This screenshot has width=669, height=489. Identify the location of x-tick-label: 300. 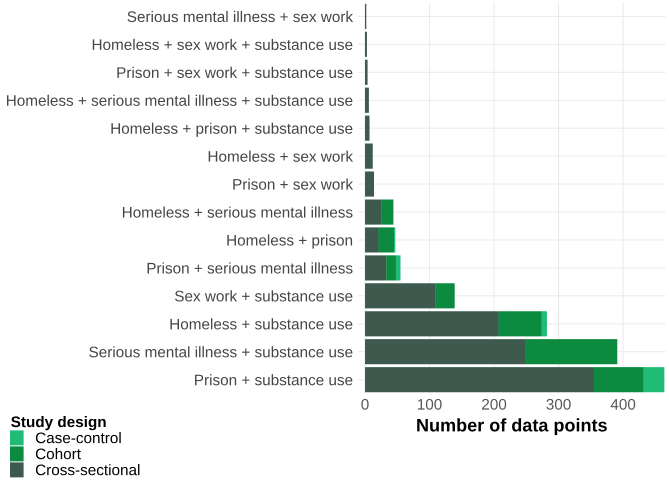
(558, 404).